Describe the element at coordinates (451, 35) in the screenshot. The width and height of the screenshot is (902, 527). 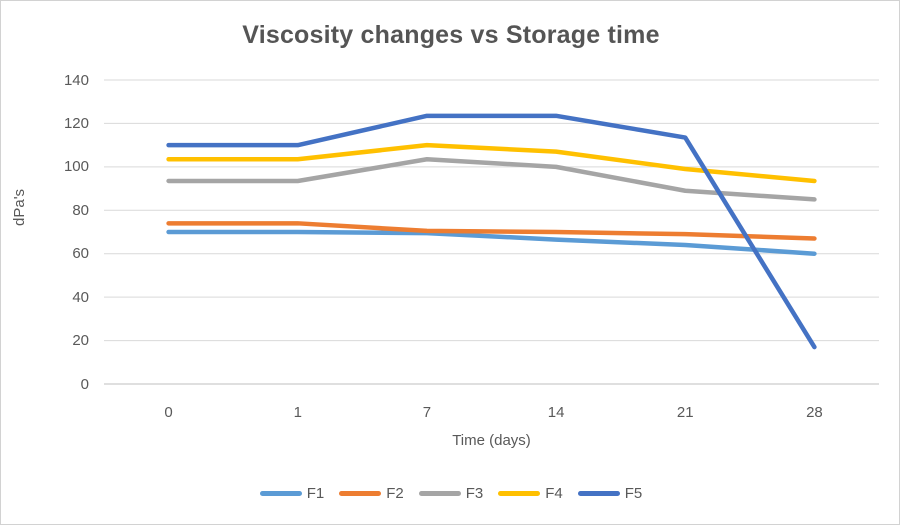
I see `chart-title: Viscosity changes vs Storage time` at that location.